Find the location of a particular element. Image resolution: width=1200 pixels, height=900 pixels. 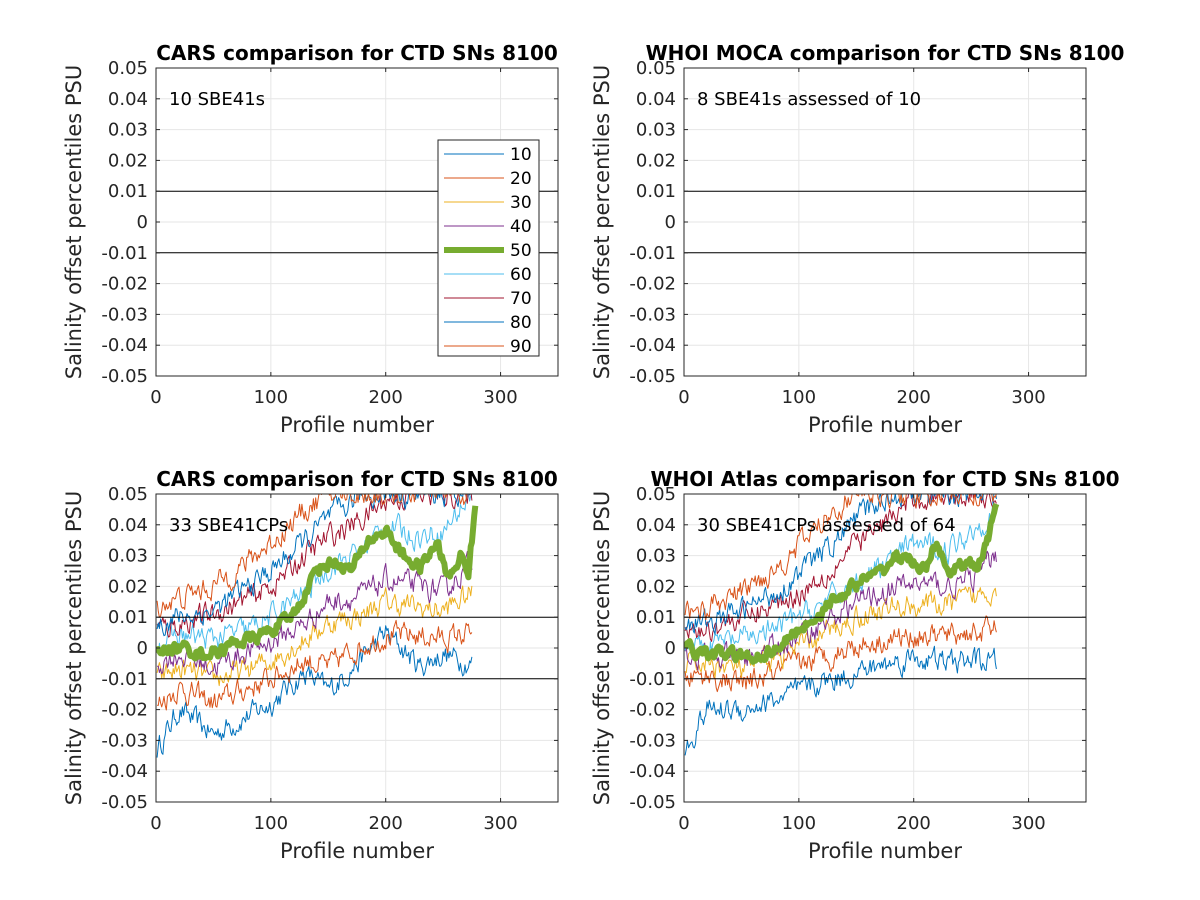

legend-label-80: 80 is located at coordinates (521, 323).